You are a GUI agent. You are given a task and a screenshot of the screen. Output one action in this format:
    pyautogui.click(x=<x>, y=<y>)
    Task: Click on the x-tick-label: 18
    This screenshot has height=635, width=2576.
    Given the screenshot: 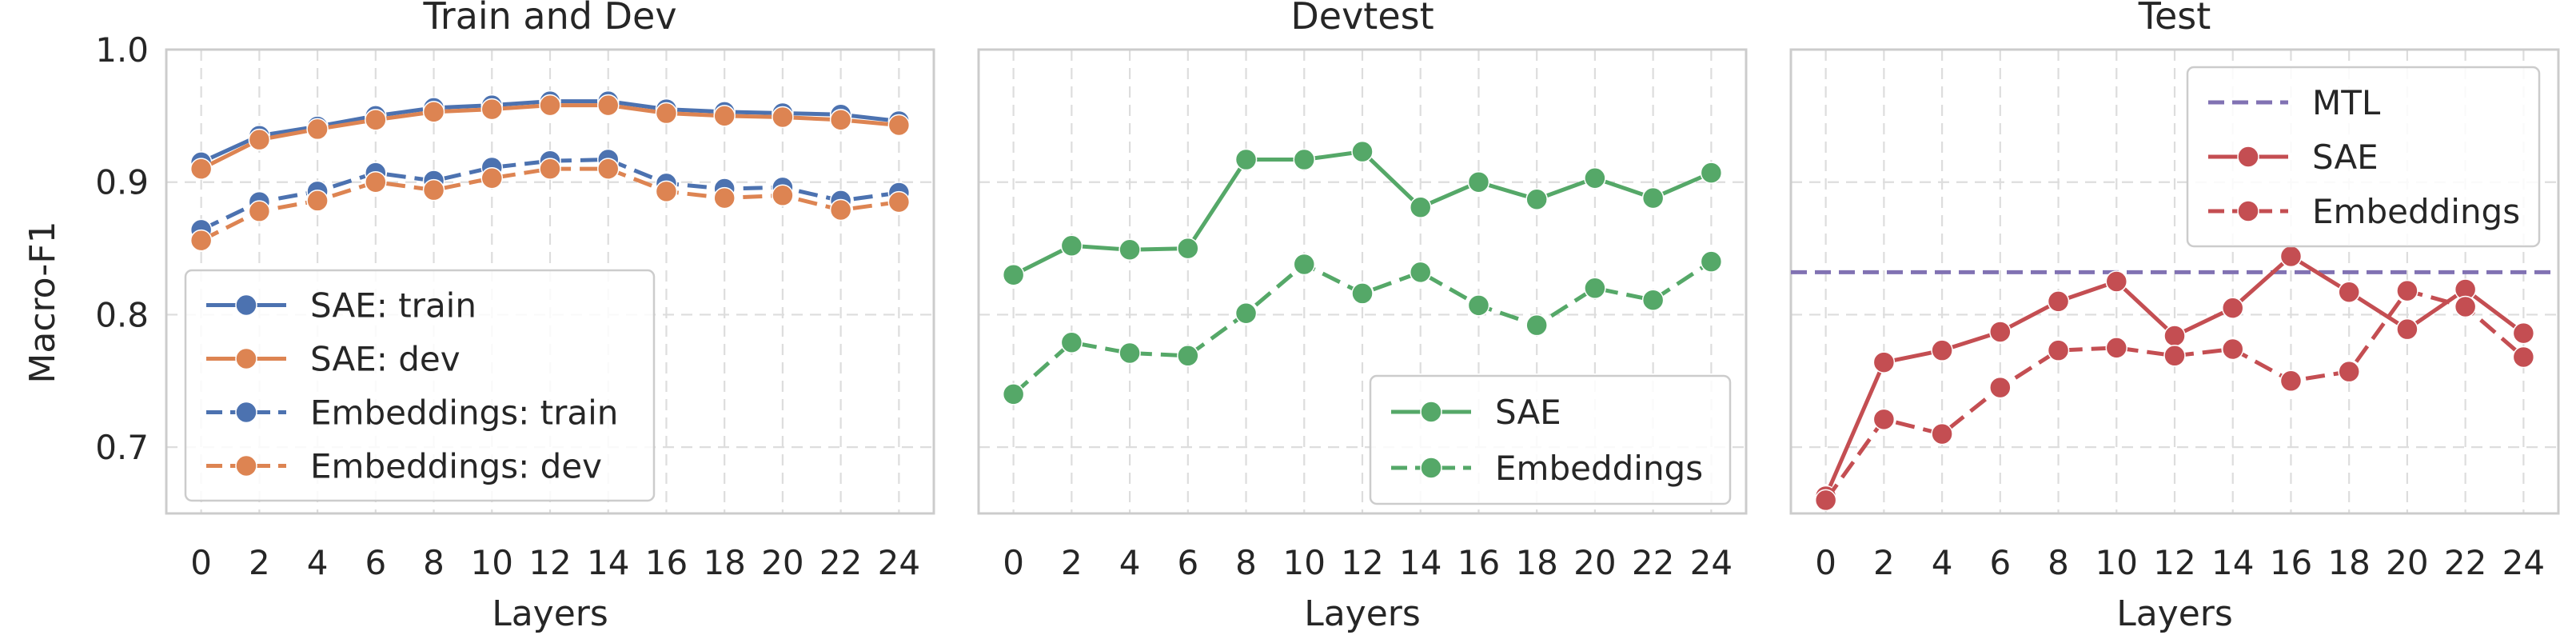 What is the action you would take?
    pyautogui.click(x=2348, y=562)
    